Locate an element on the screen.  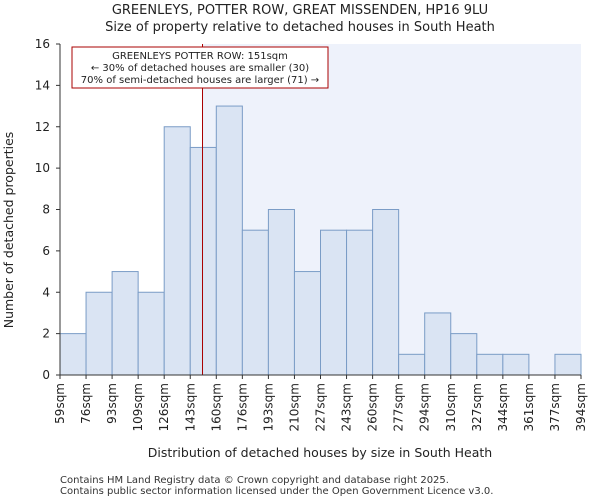
annotation-border is located at coordinates (200, 67).